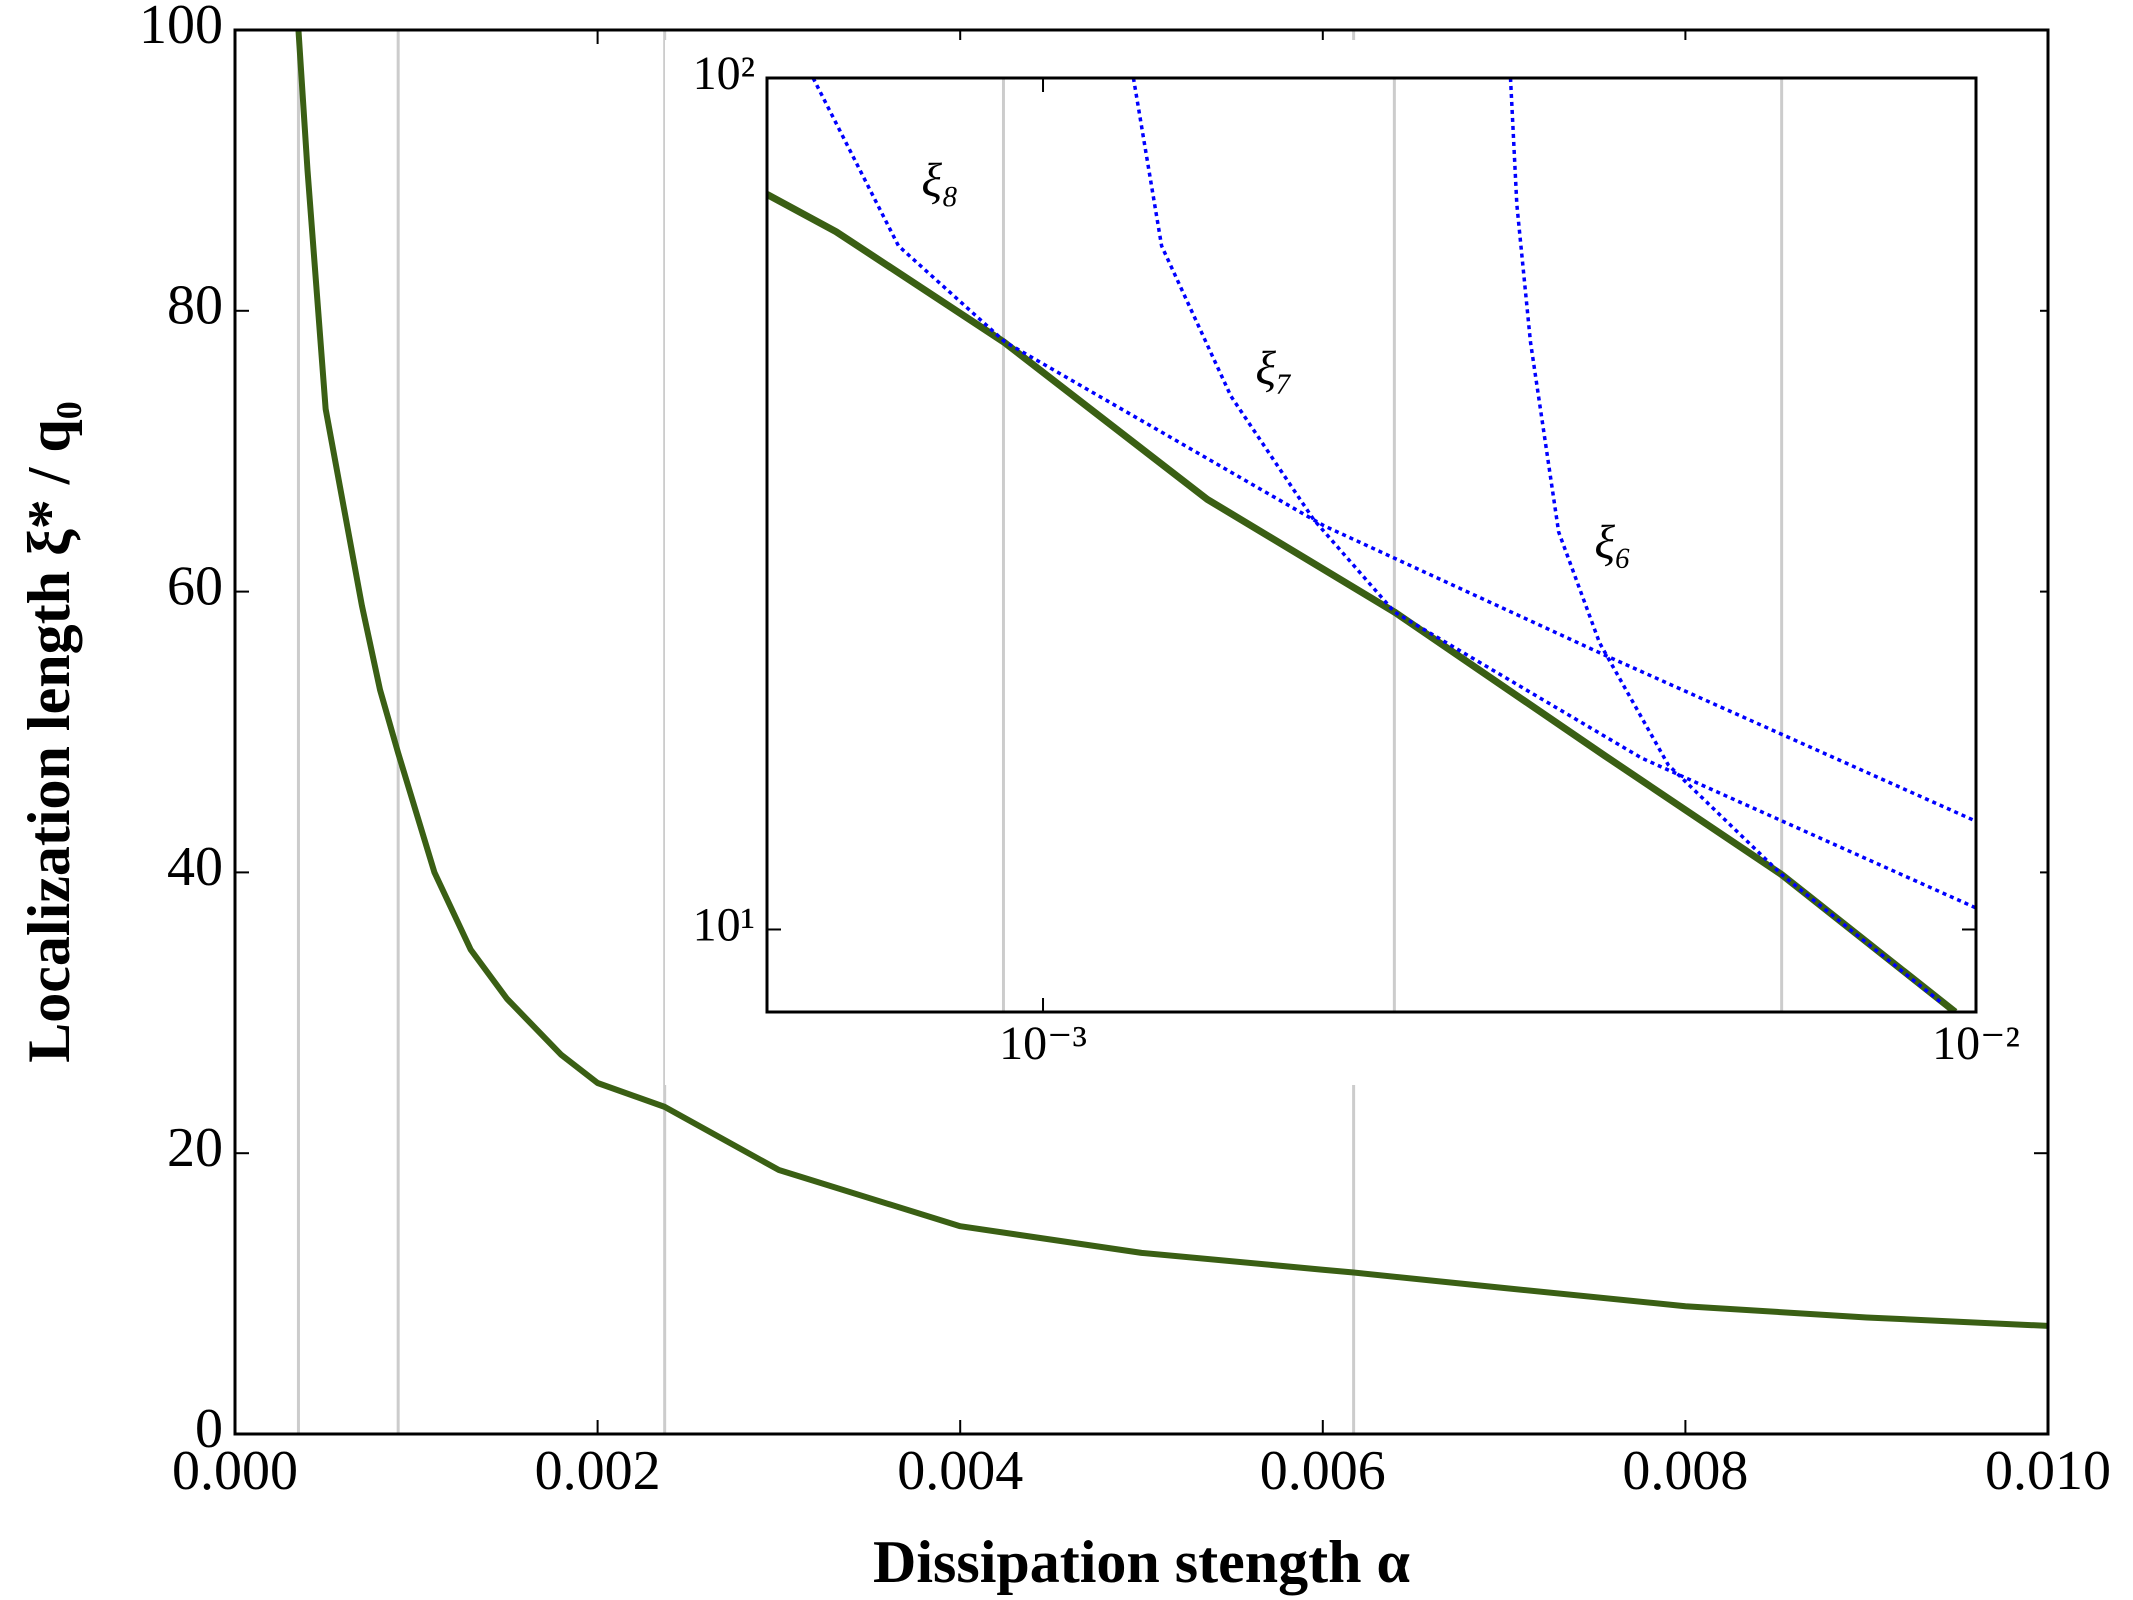 This screenshot has width=2133, height=1600. I want to click on x-tick-label: 10⁻², so click(1976, 1043).